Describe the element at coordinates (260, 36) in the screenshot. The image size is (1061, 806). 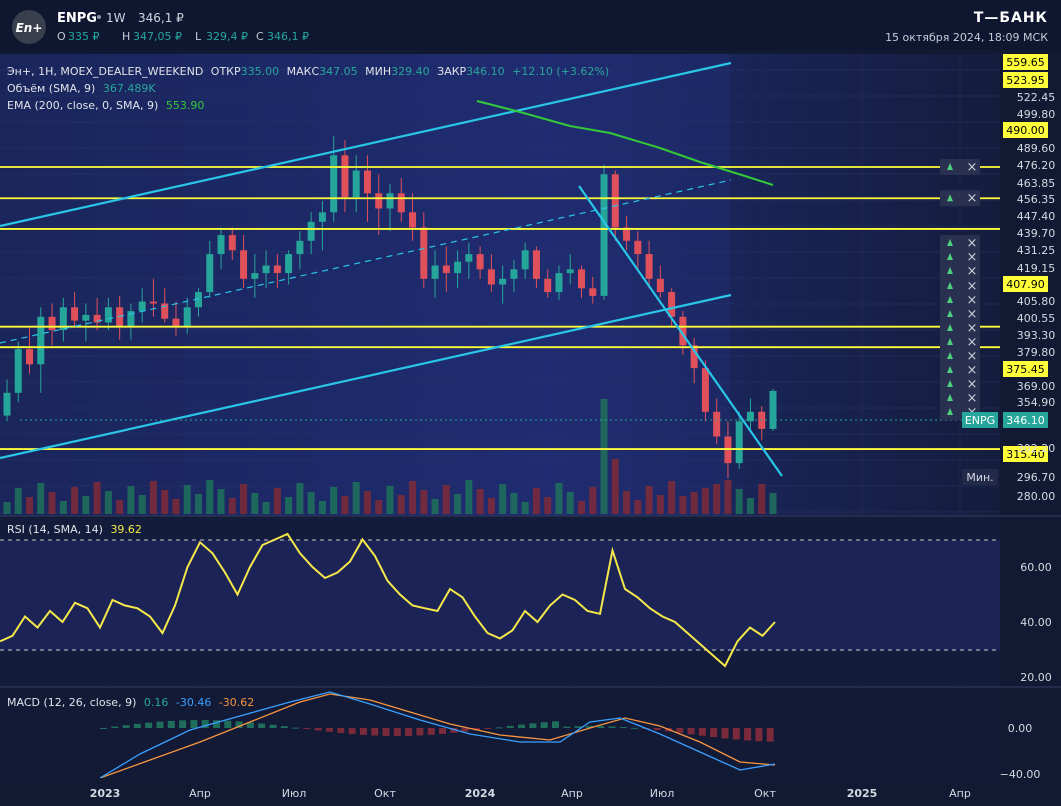
I see `ohlc-key-c: C` at that location.